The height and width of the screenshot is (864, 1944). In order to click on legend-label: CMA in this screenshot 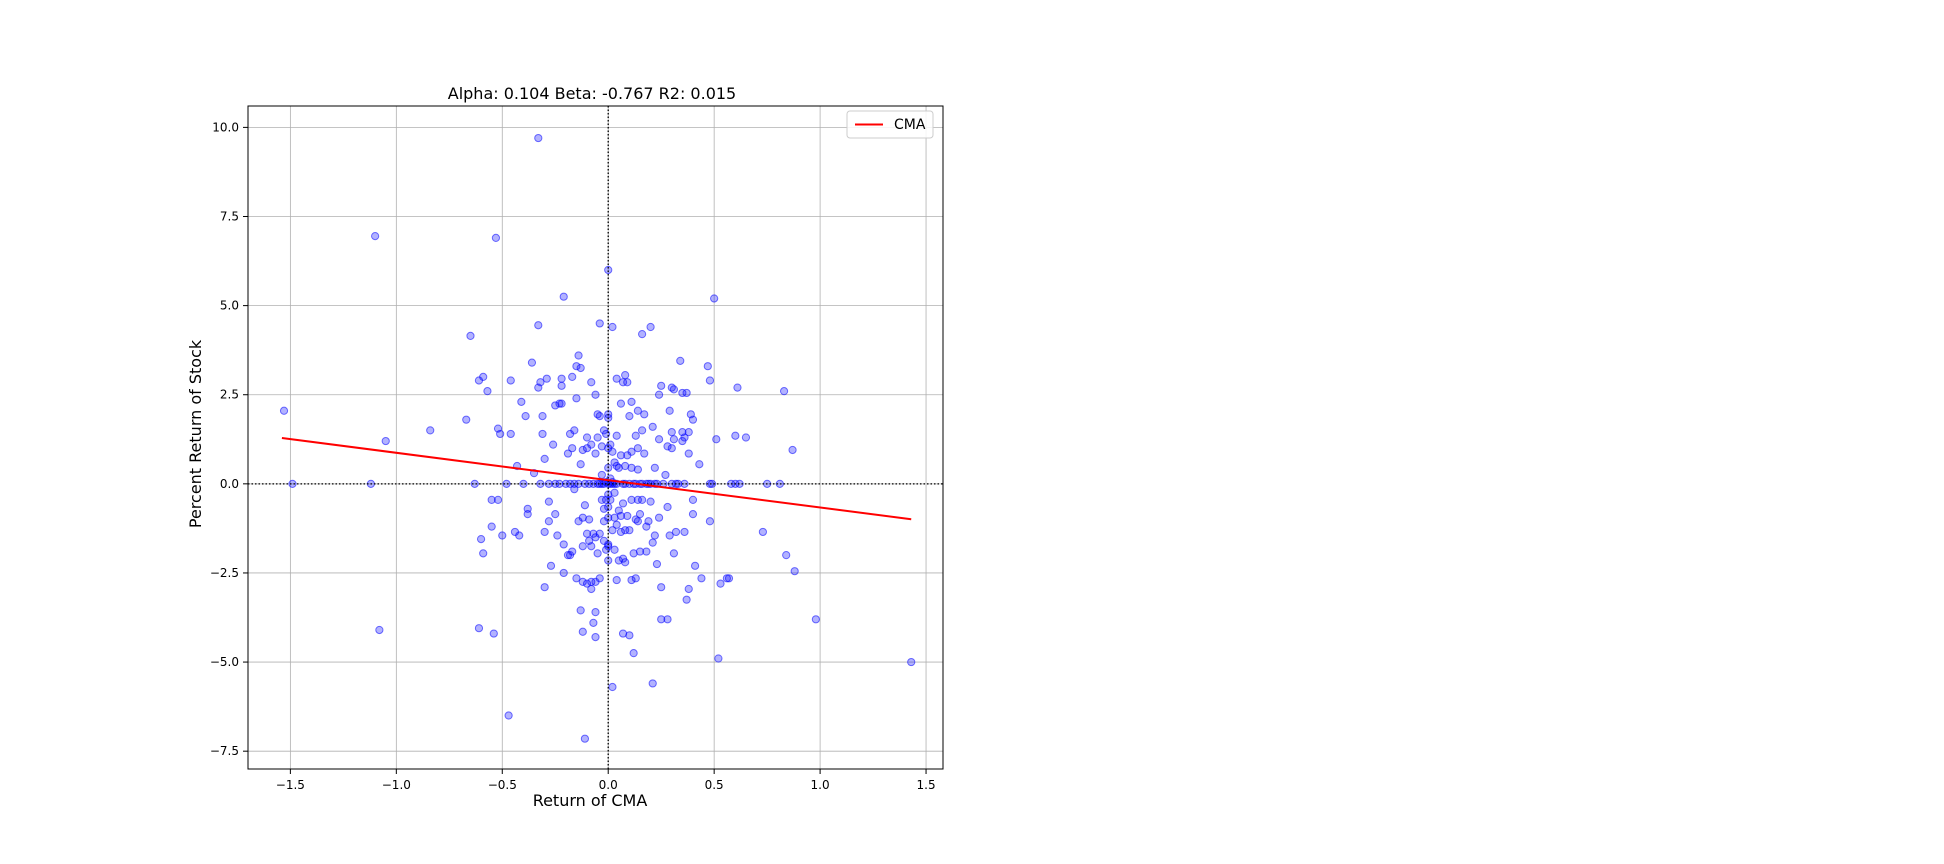, I will do `click(910, 125)`.